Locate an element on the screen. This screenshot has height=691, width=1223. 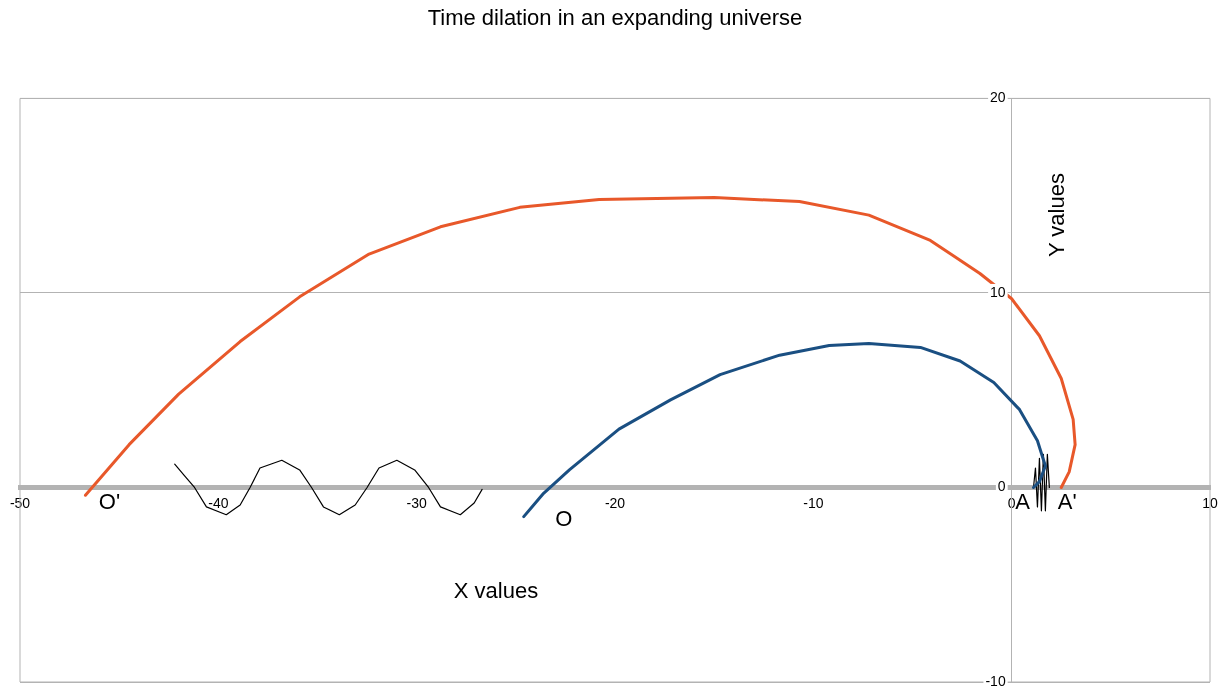
y-tick-label: 0 is located at coordinates (1001, 486).